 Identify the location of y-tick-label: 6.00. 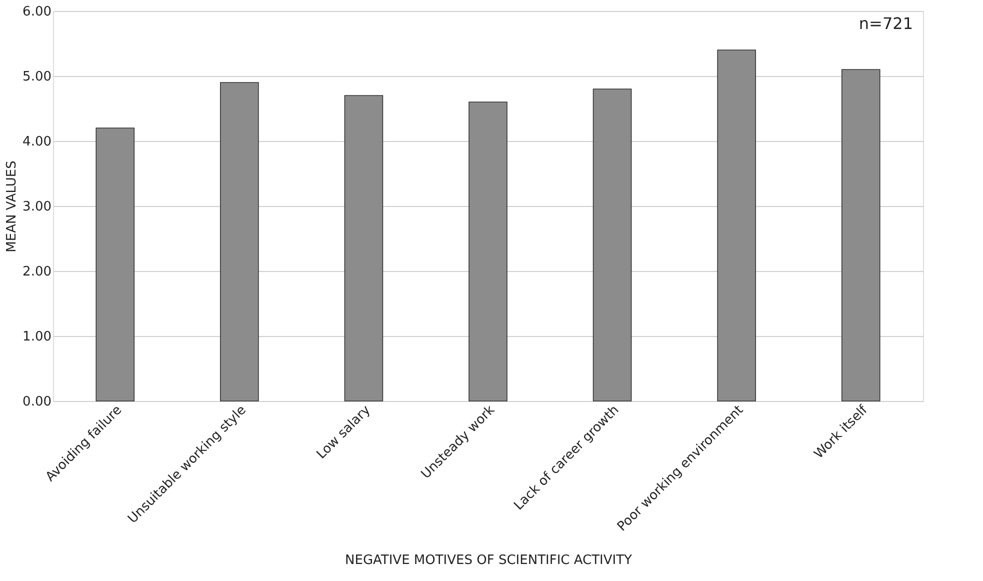
(37, 12).